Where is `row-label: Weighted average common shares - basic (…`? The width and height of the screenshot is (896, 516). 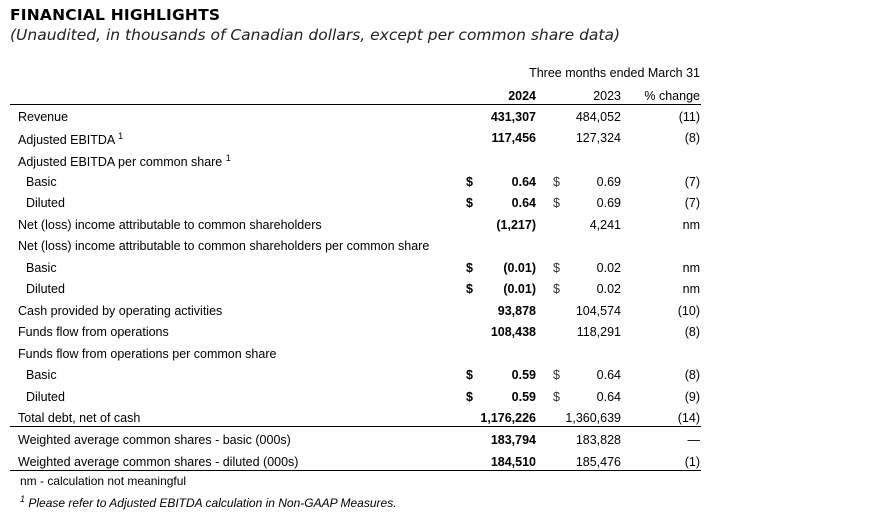 row-label: Weighted average common shares - basic (… is located at coordinates (154, 440).